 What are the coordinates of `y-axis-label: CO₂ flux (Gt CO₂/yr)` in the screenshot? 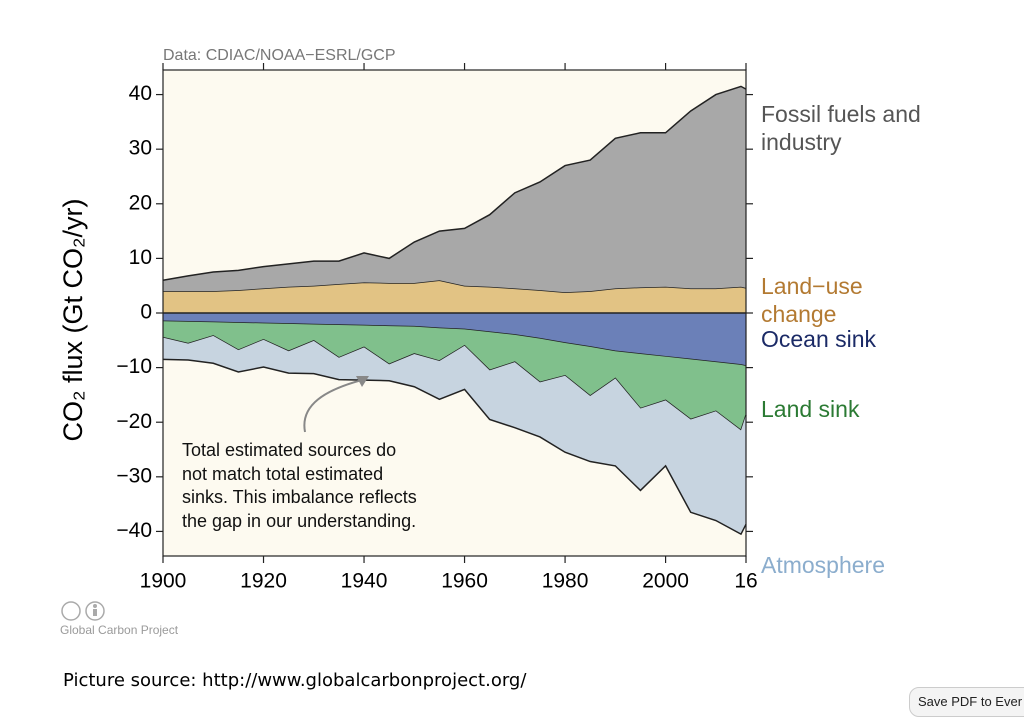 It's located at (73, 320).